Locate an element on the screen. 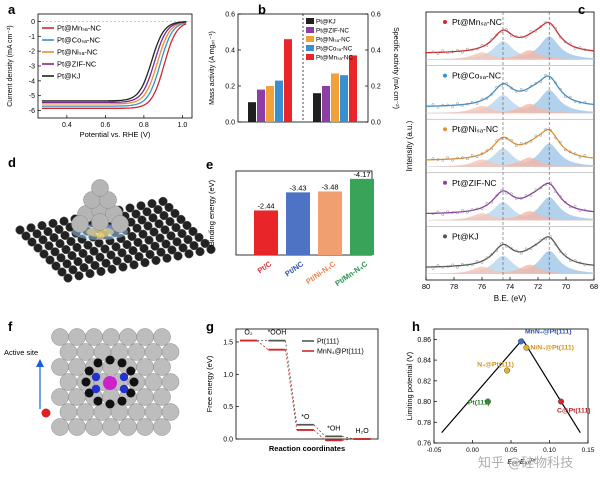  energy-connector is located at coordinates (319, 430).